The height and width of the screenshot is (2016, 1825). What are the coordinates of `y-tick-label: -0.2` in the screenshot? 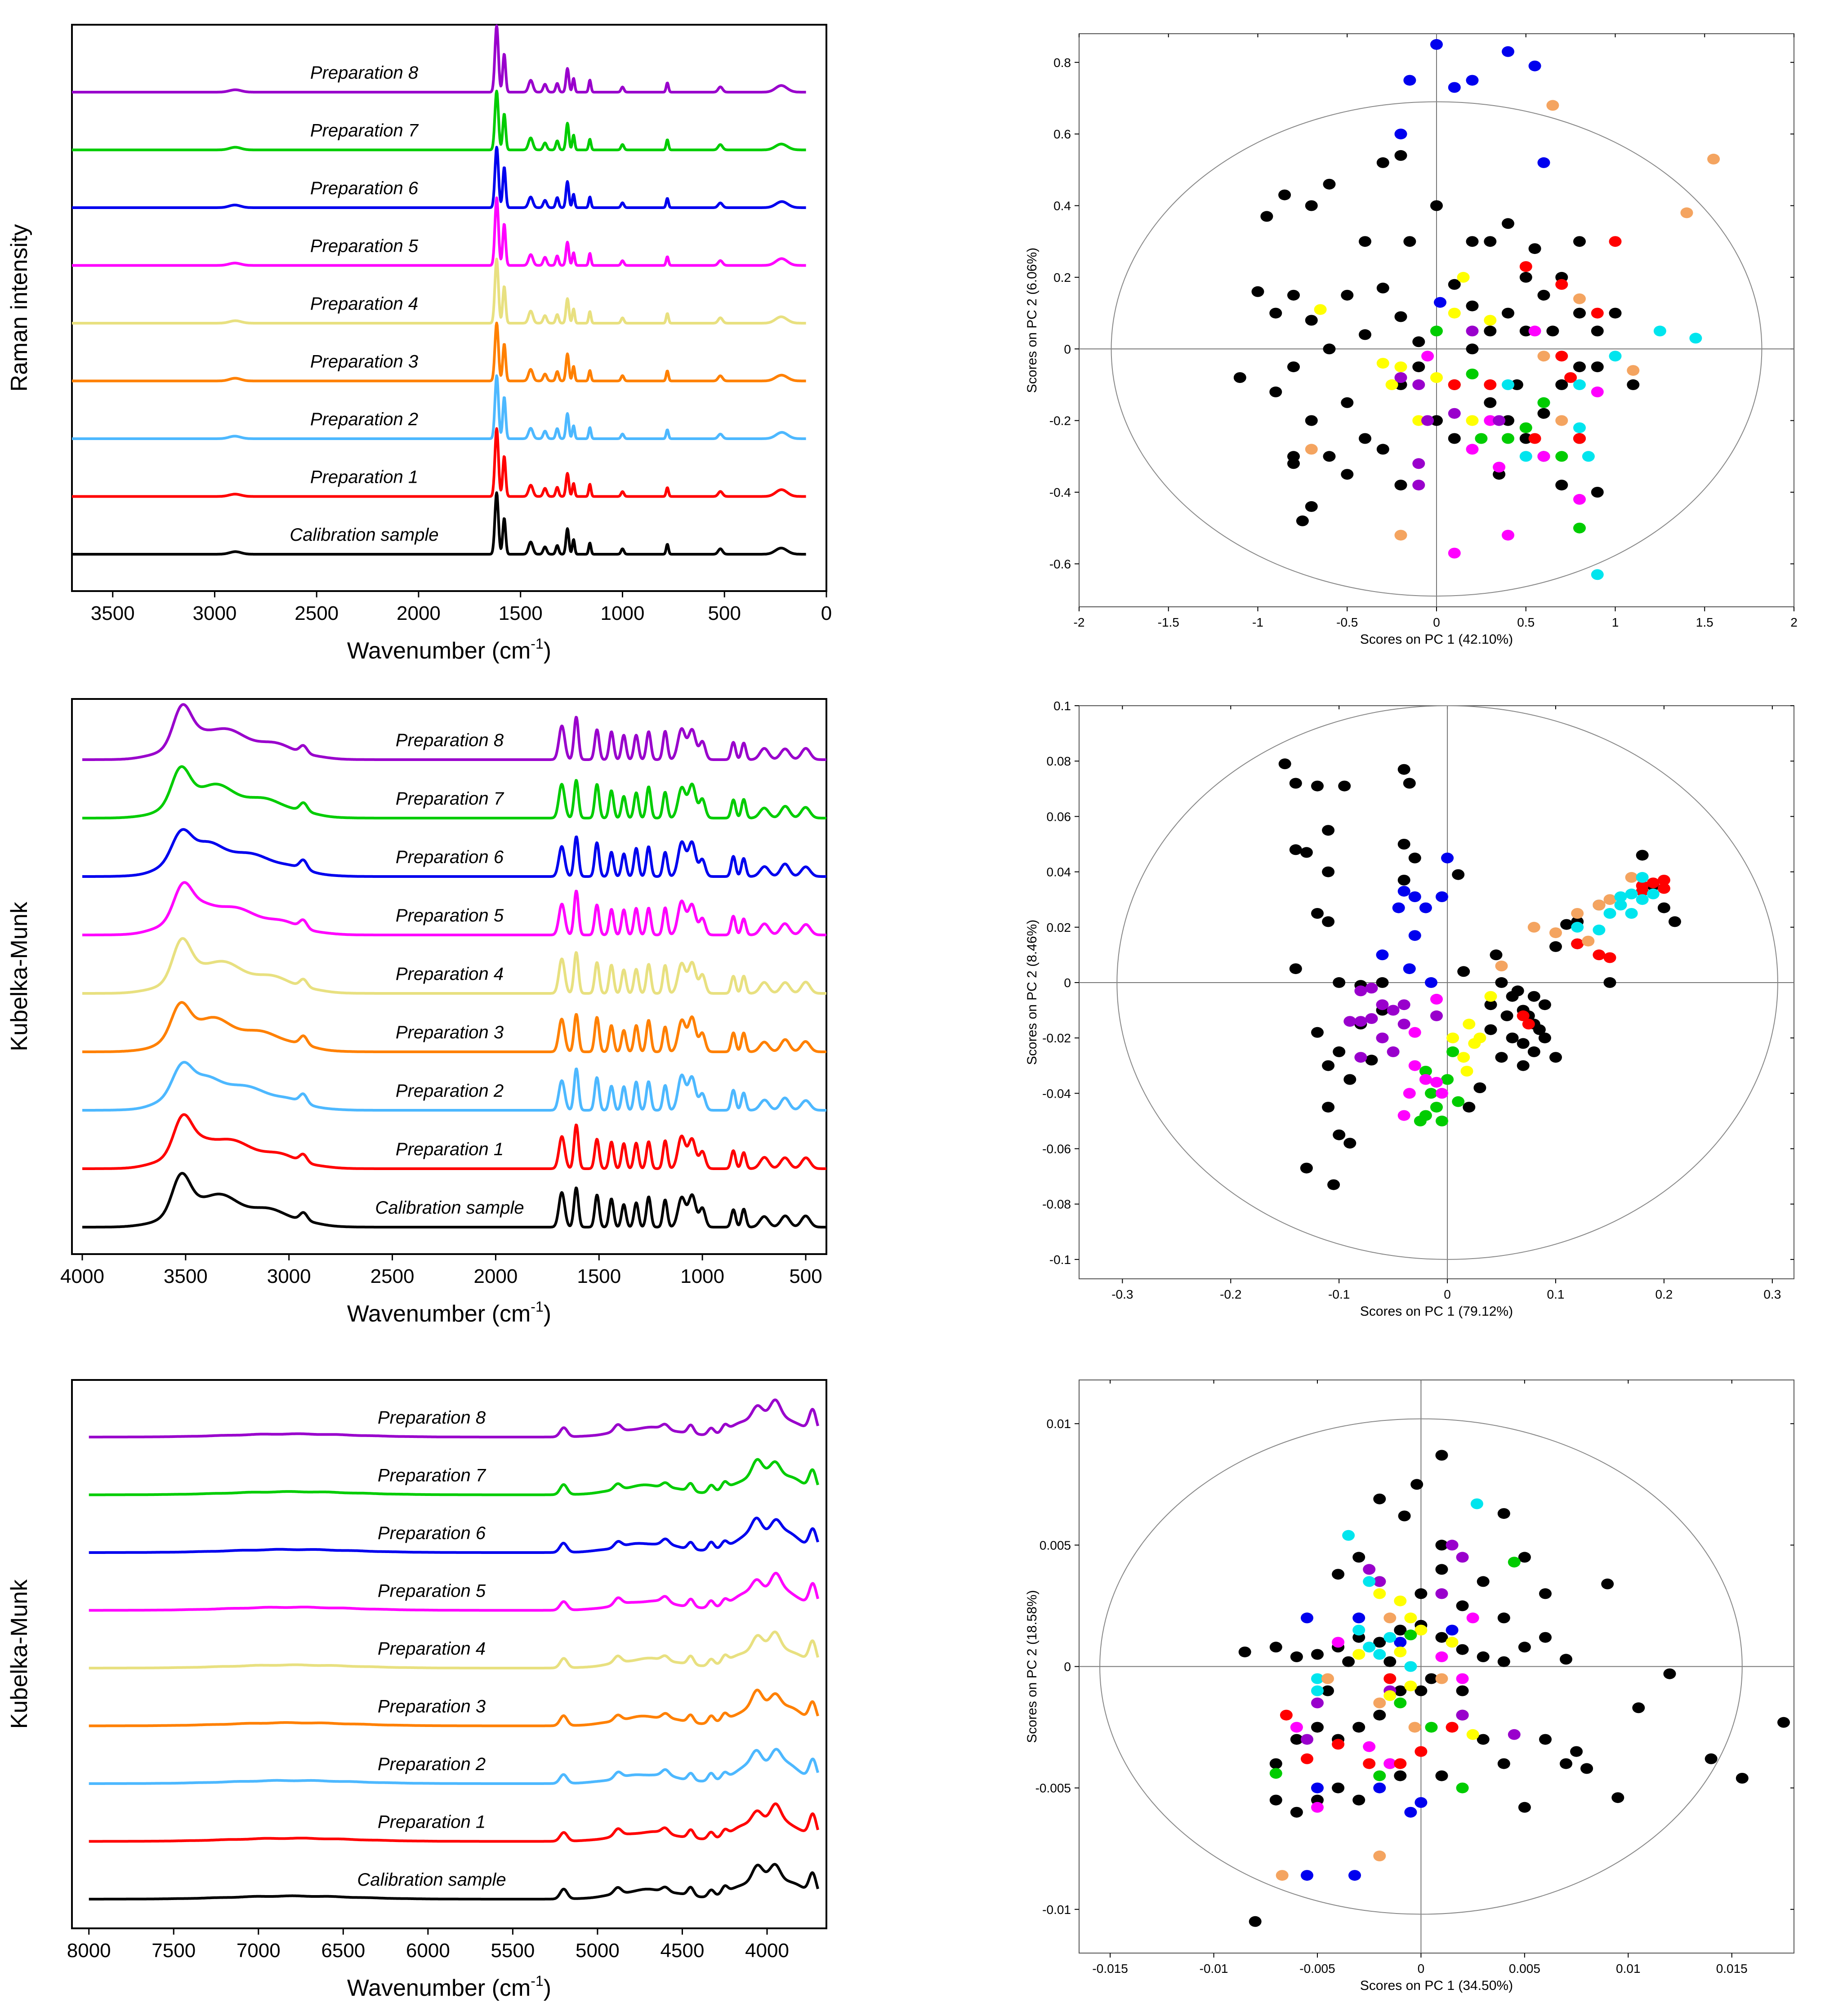 It's located at (1060, 421).